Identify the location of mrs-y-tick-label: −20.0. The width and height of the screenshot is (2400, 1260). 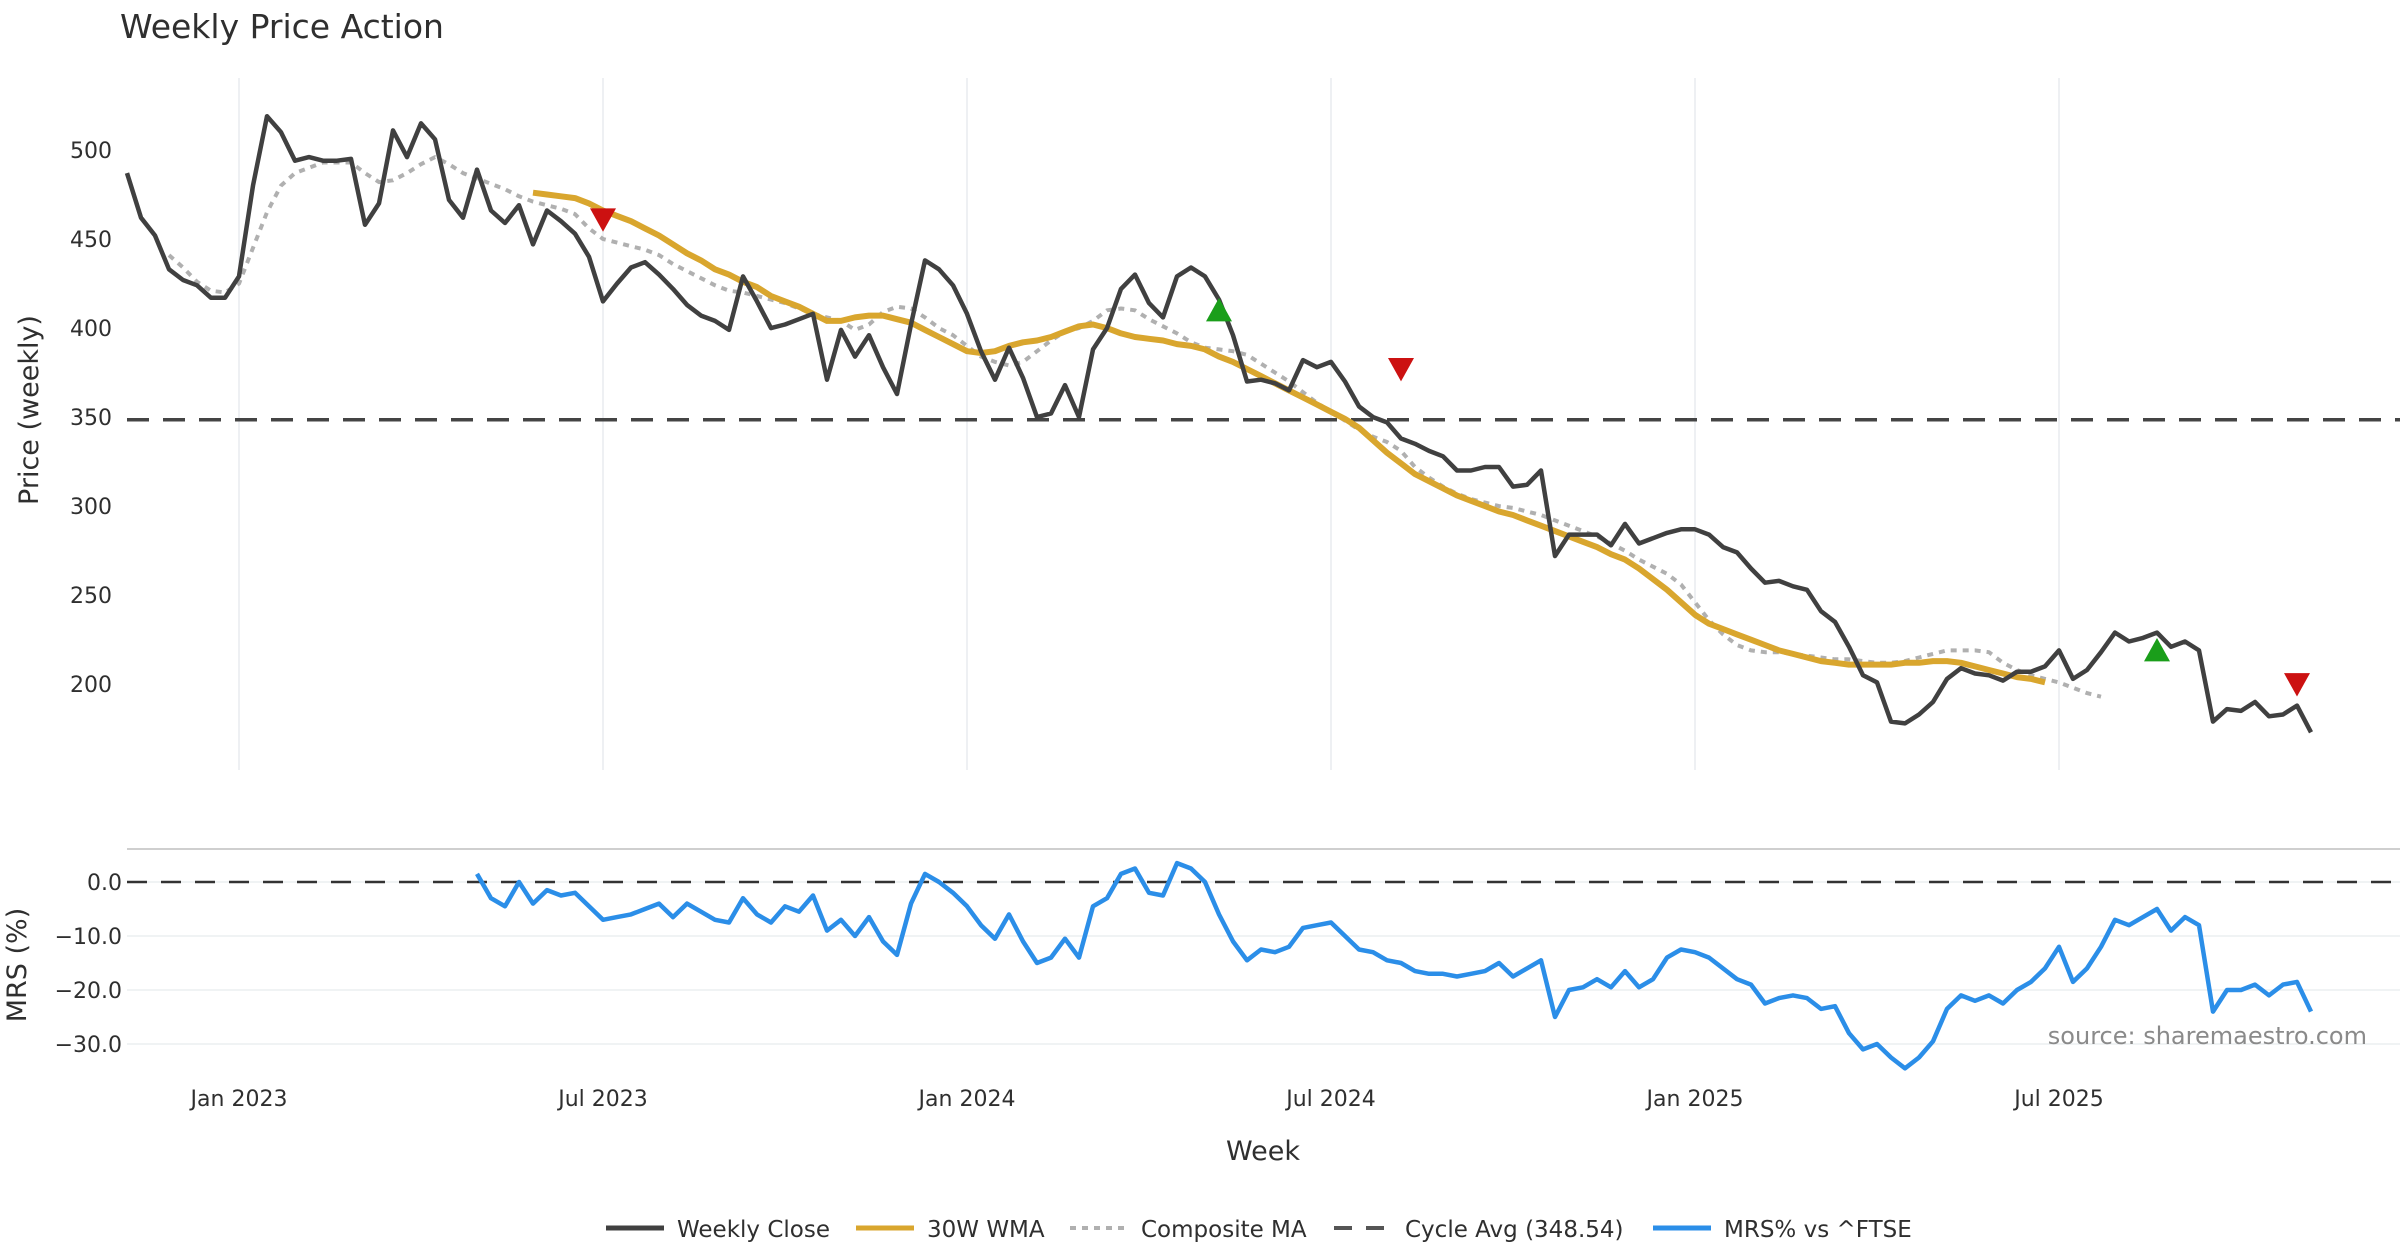
(88, 991).